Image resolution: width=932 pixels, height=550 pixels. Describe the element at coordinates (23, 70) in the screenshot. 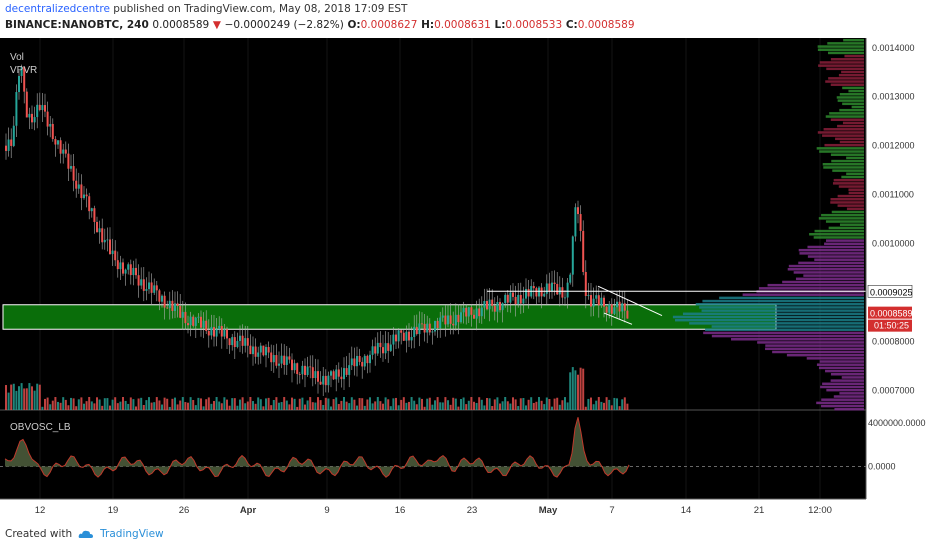

I see `vpvr-label: VPVR` at that location.